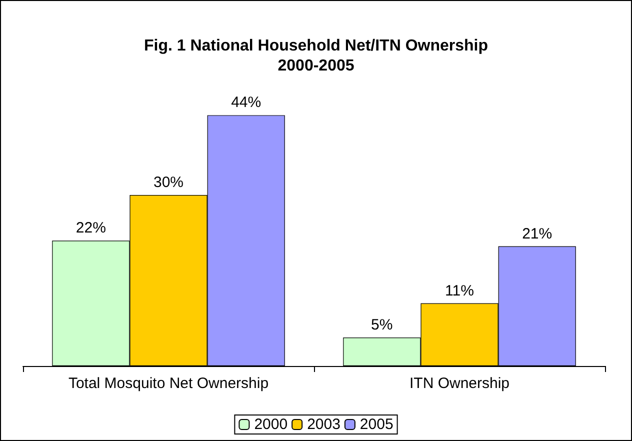 The width and height of the screenshot is (632, 441). What do you see at coordinates (316, 56) in the screenshot?
I see `chart-title: Fig. 1 National Household Net/ITN Ownership 2000-2005` at bounding box center [316, 56].